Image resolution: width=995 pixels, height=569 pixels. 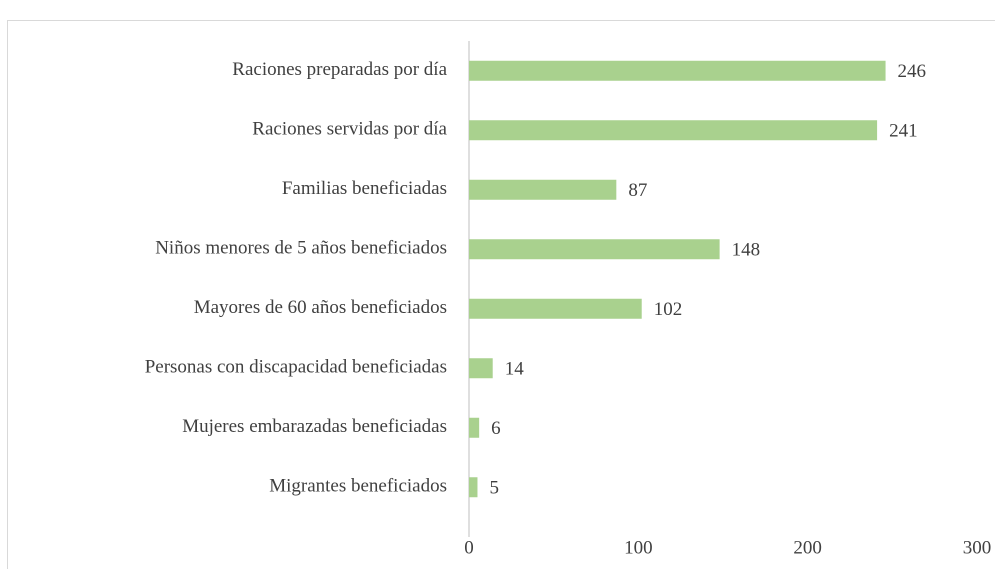 I want to click on data-label: 246, so click(x=912, y=71).